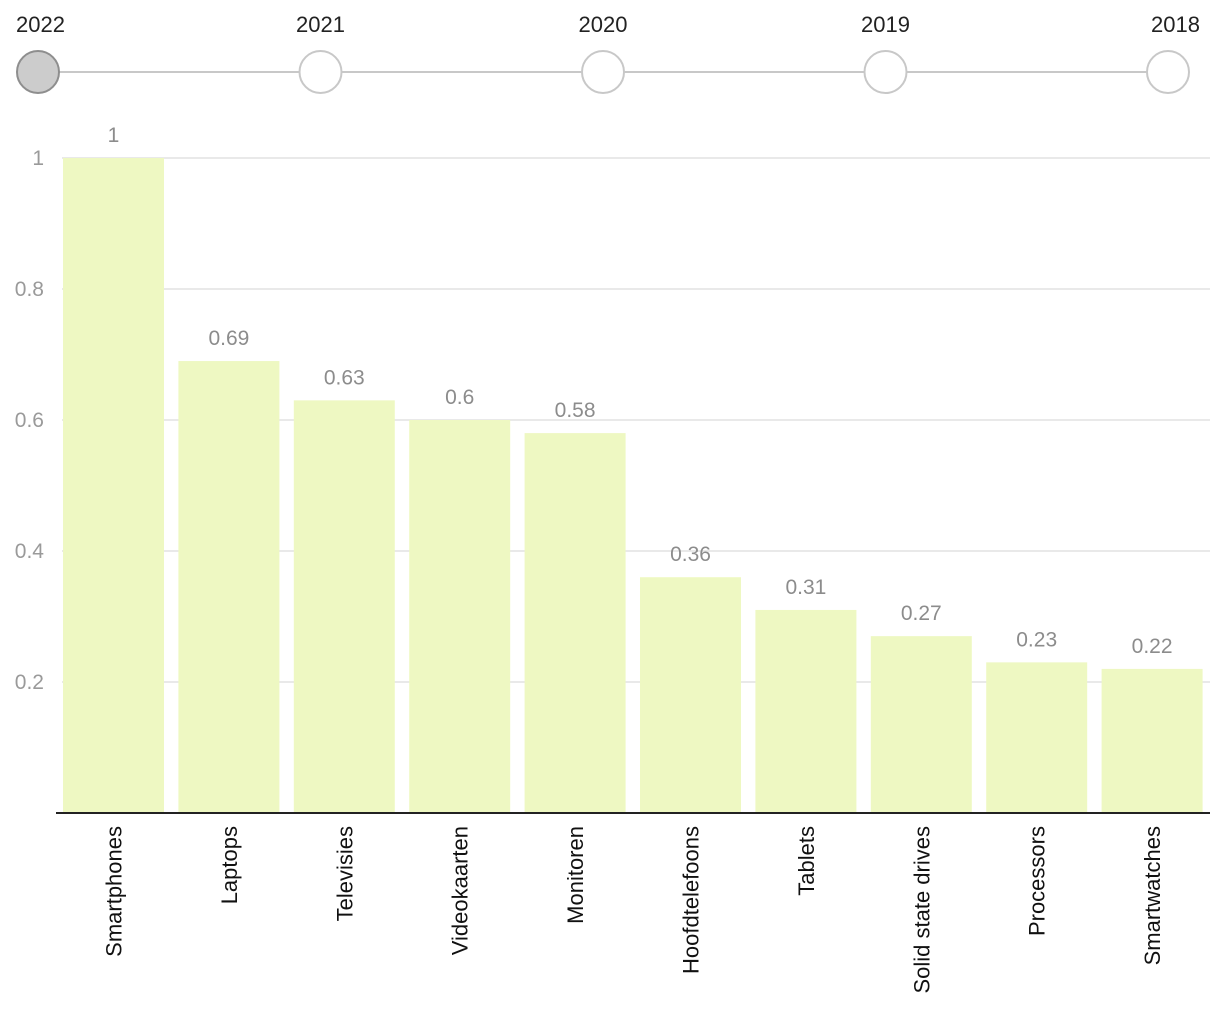 Image resolution: width=1220 pixels, height=1020 pixels. What do you see at coordinates (29, 682) in the screenshot?
I see `y-tick-label: 0.2` at bounding box center [29, 682].